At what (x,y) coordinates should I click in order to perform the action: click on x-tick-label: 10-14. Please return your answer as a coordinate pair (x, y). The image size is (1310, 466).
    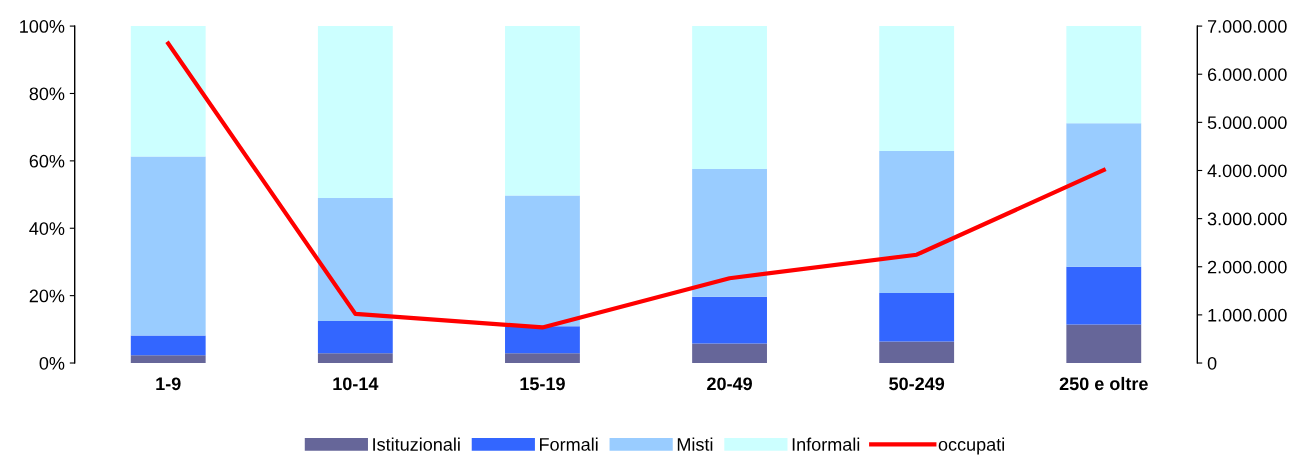
    Looking at the image, I should click on (356, 384).